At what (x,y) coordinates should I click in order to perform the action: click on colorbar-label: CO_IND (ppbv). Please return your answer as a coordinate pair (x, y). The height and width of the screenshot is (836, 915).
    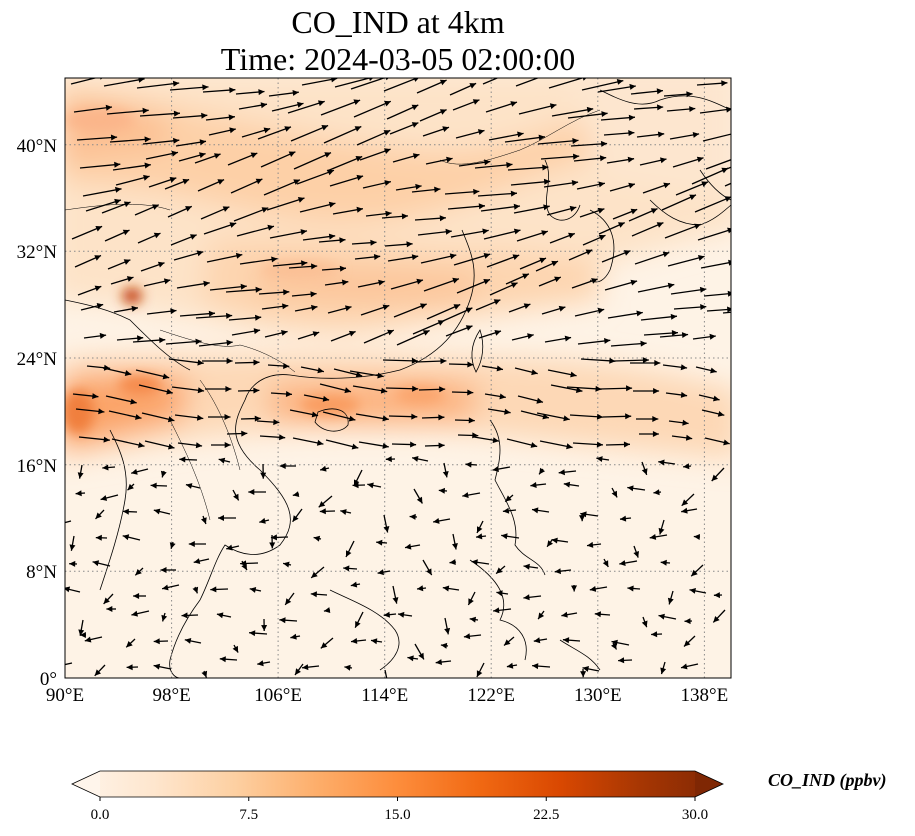
    Looking at the image, I should click on (827, 780).